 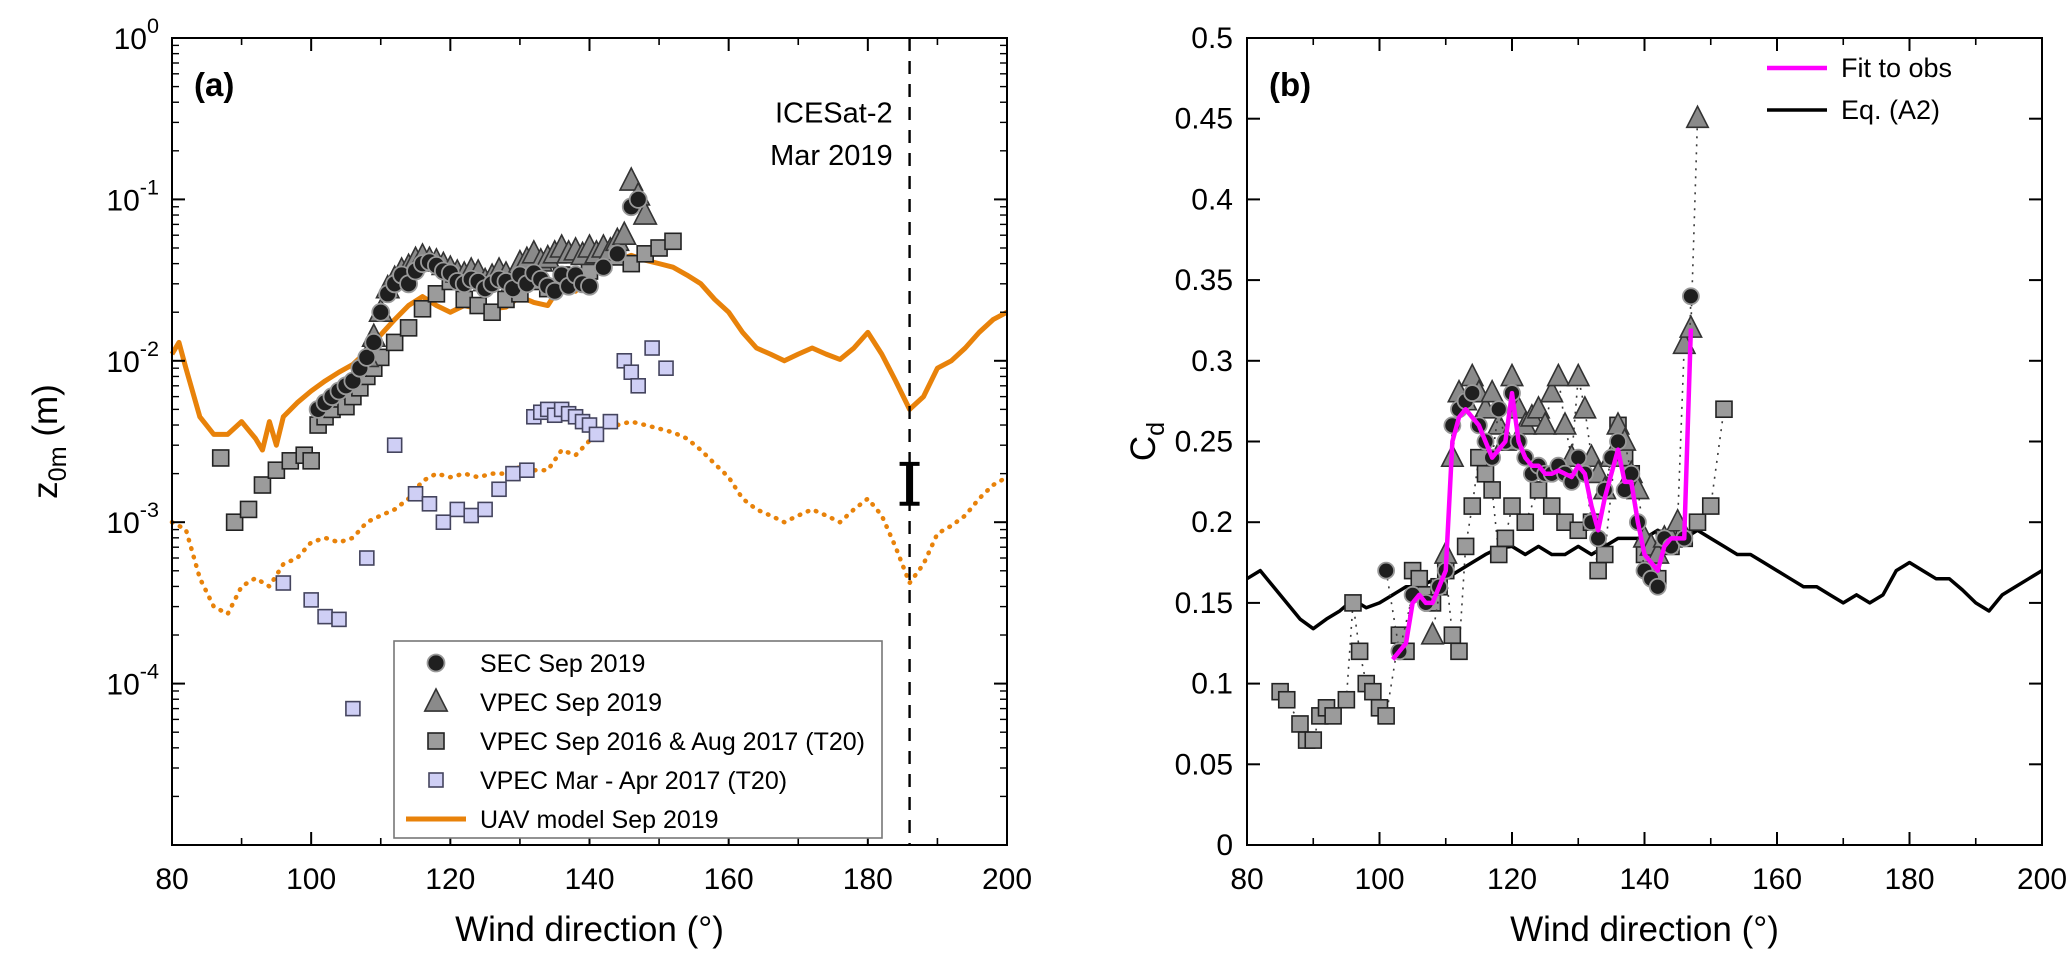 I want to click on y-tick-label: 0, so click(x=1224, y=845).